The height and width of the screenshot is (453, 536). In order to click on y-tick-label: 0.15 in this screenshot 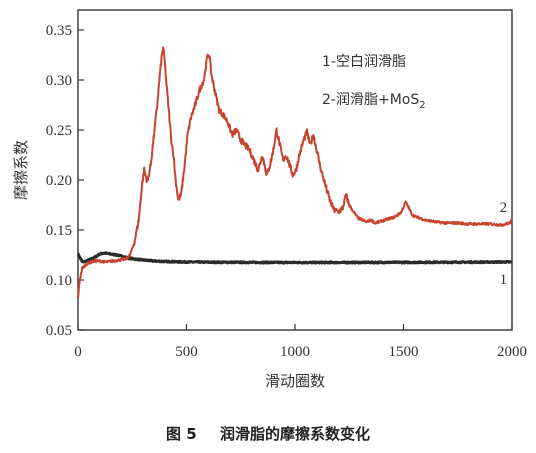, I will do `click(59, 231)`.